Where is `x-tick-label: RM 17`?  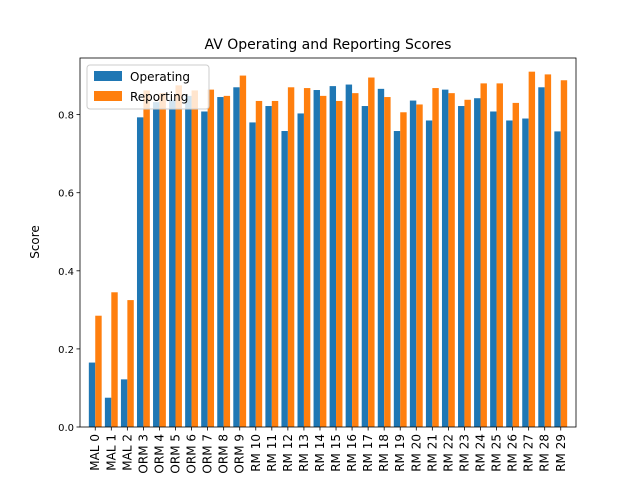
x-tick-label: RM 17 is located at coordinates (368, 453).